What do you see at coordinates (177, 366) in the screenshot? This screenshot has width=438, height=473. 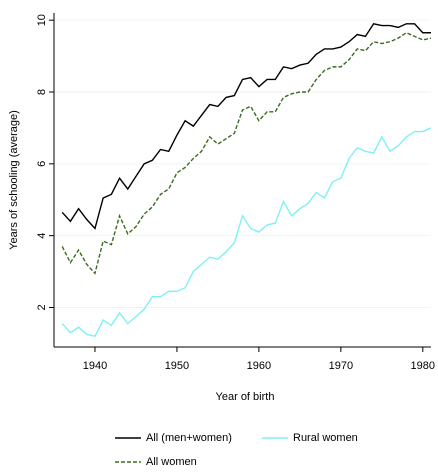 I see `x-tick-label: 1950` at bounding box center [177, 366].